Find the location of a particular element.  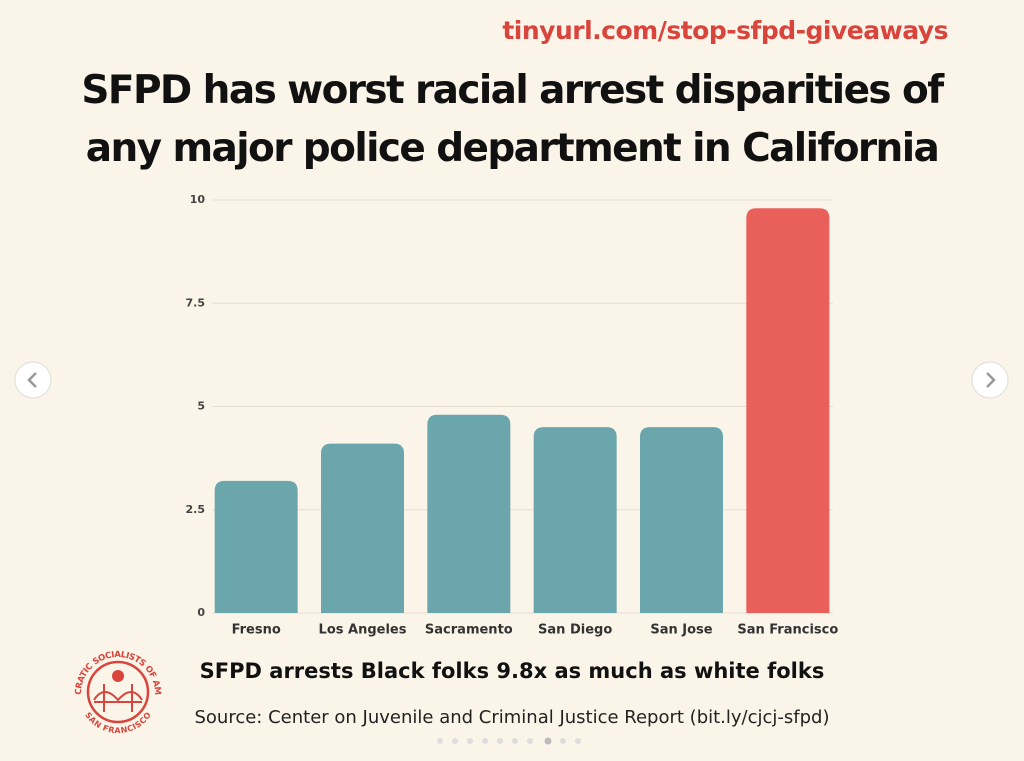

x-tick-label: San Francisco is located at coordinates (787, 630).